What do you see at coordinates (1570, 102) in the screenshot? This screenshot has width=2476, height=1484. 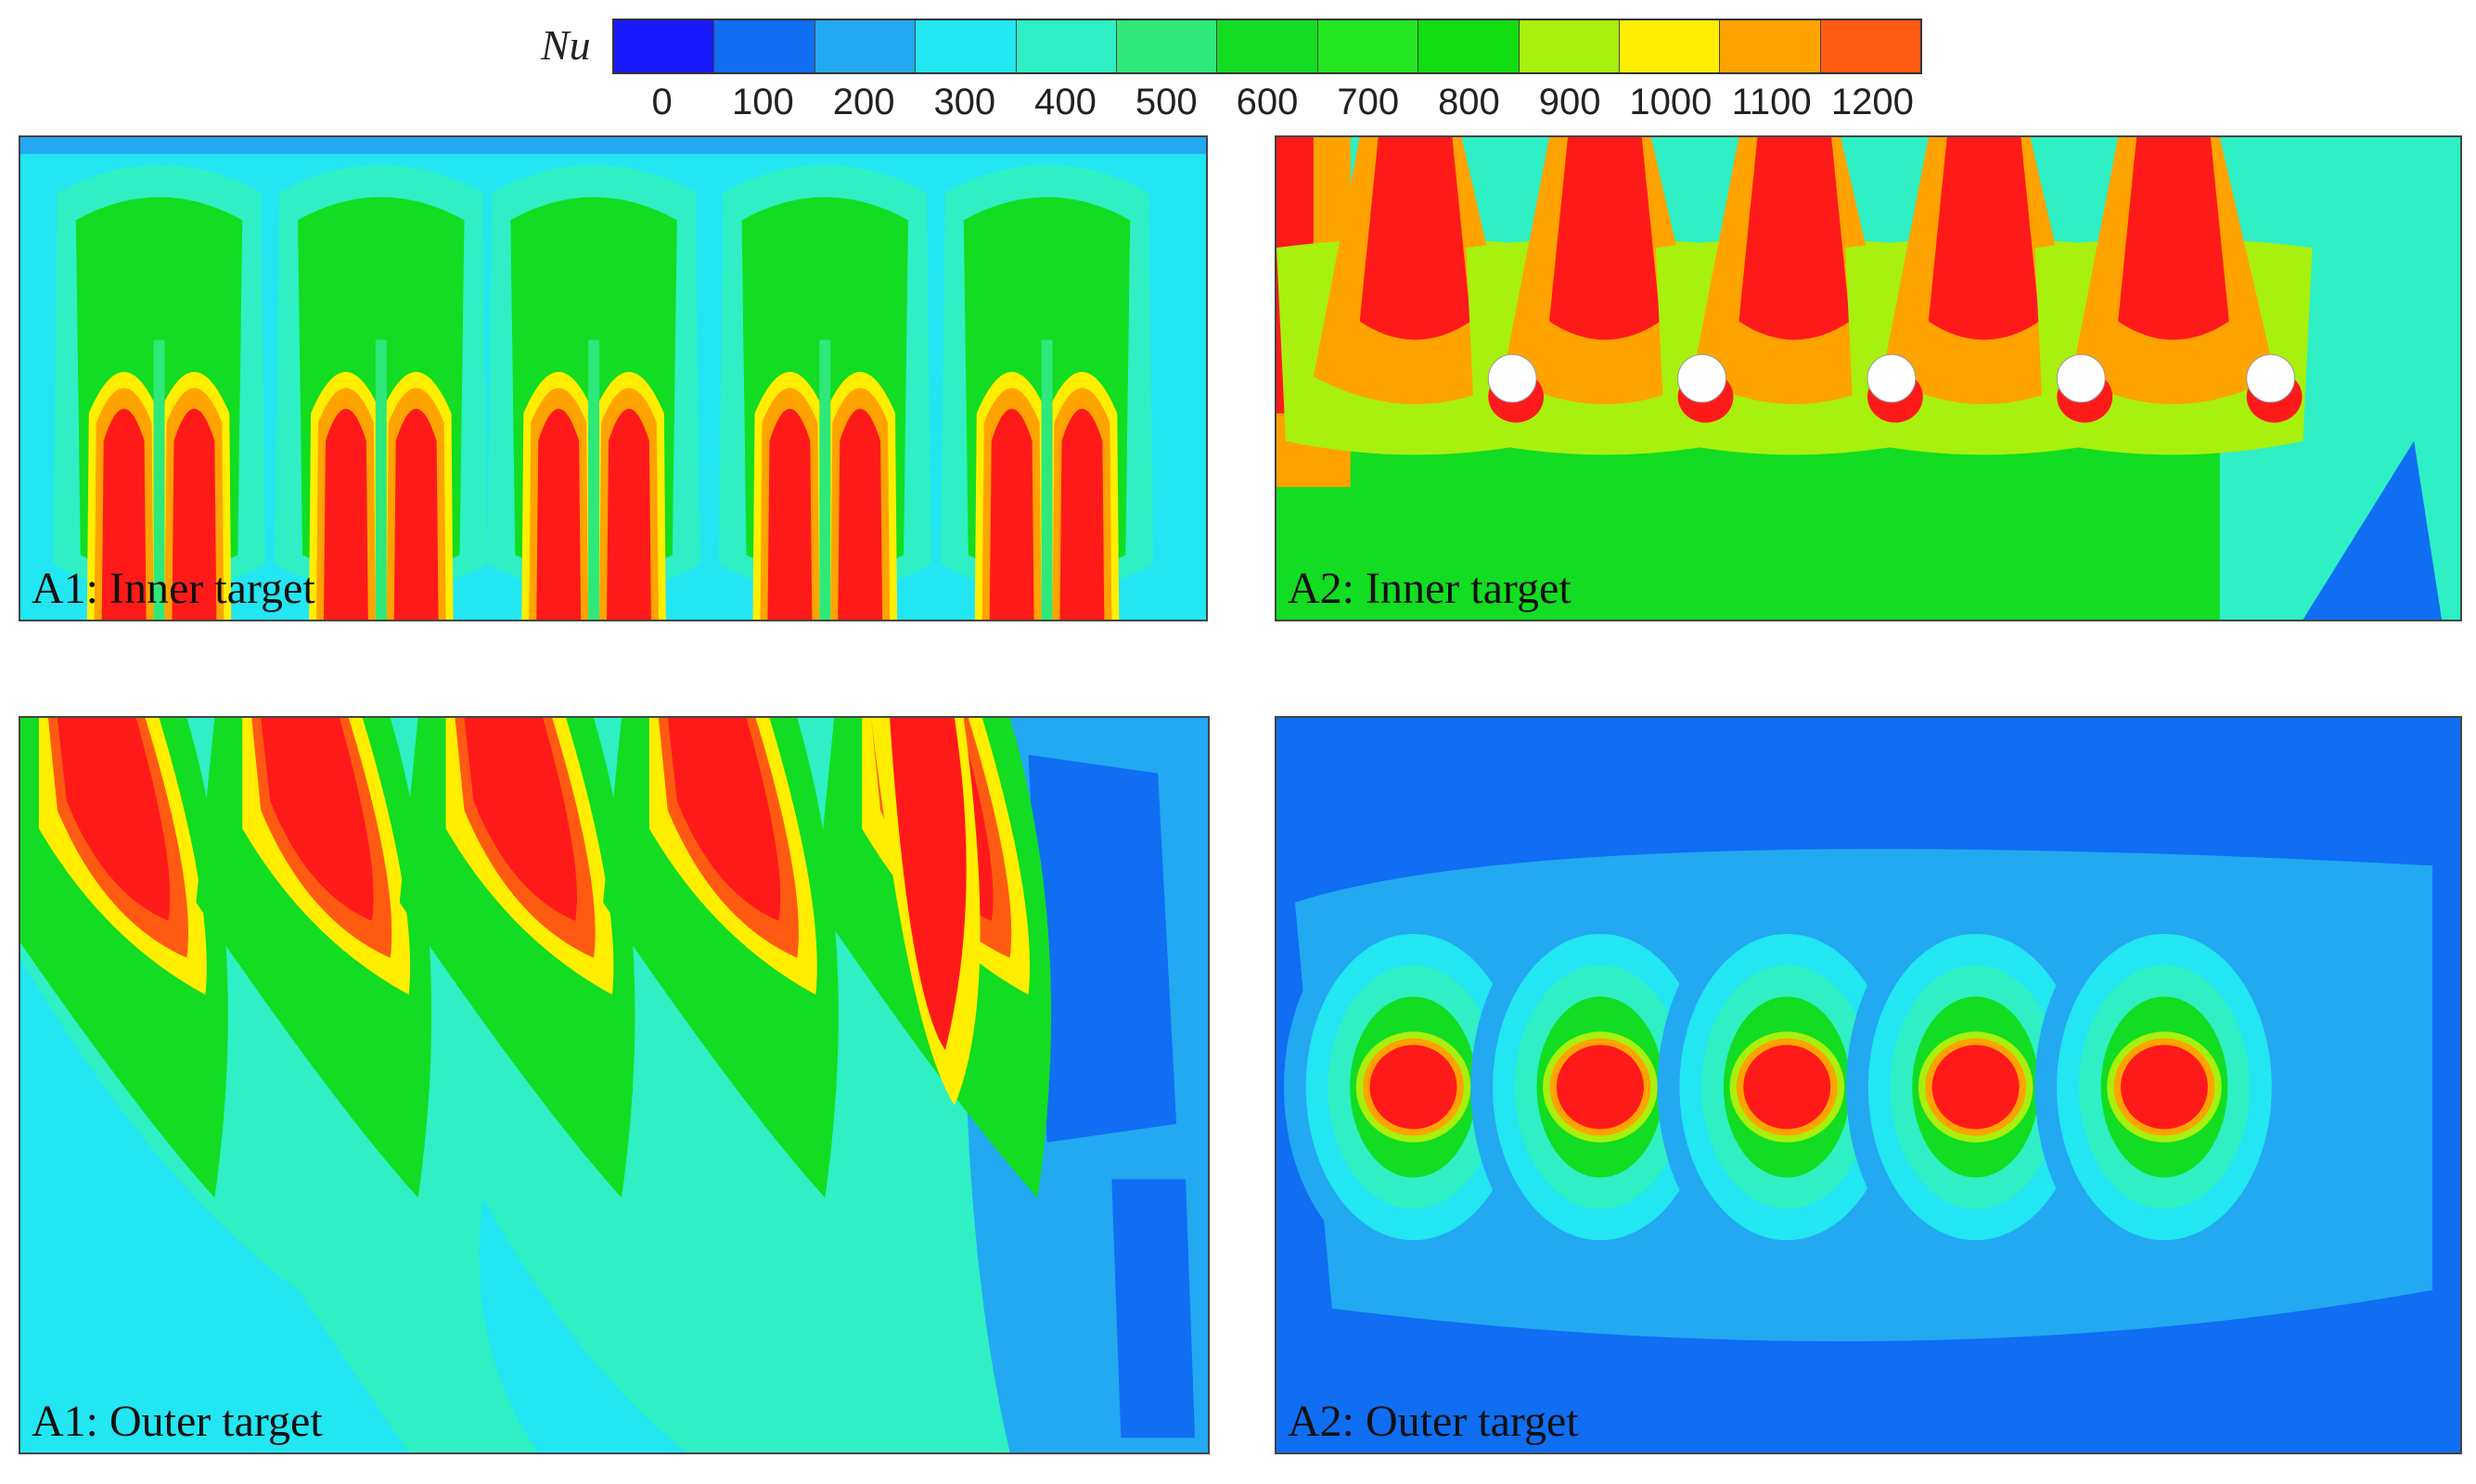 I see `colorbar-tick-label: 900` at bounding box center [1570, 102].